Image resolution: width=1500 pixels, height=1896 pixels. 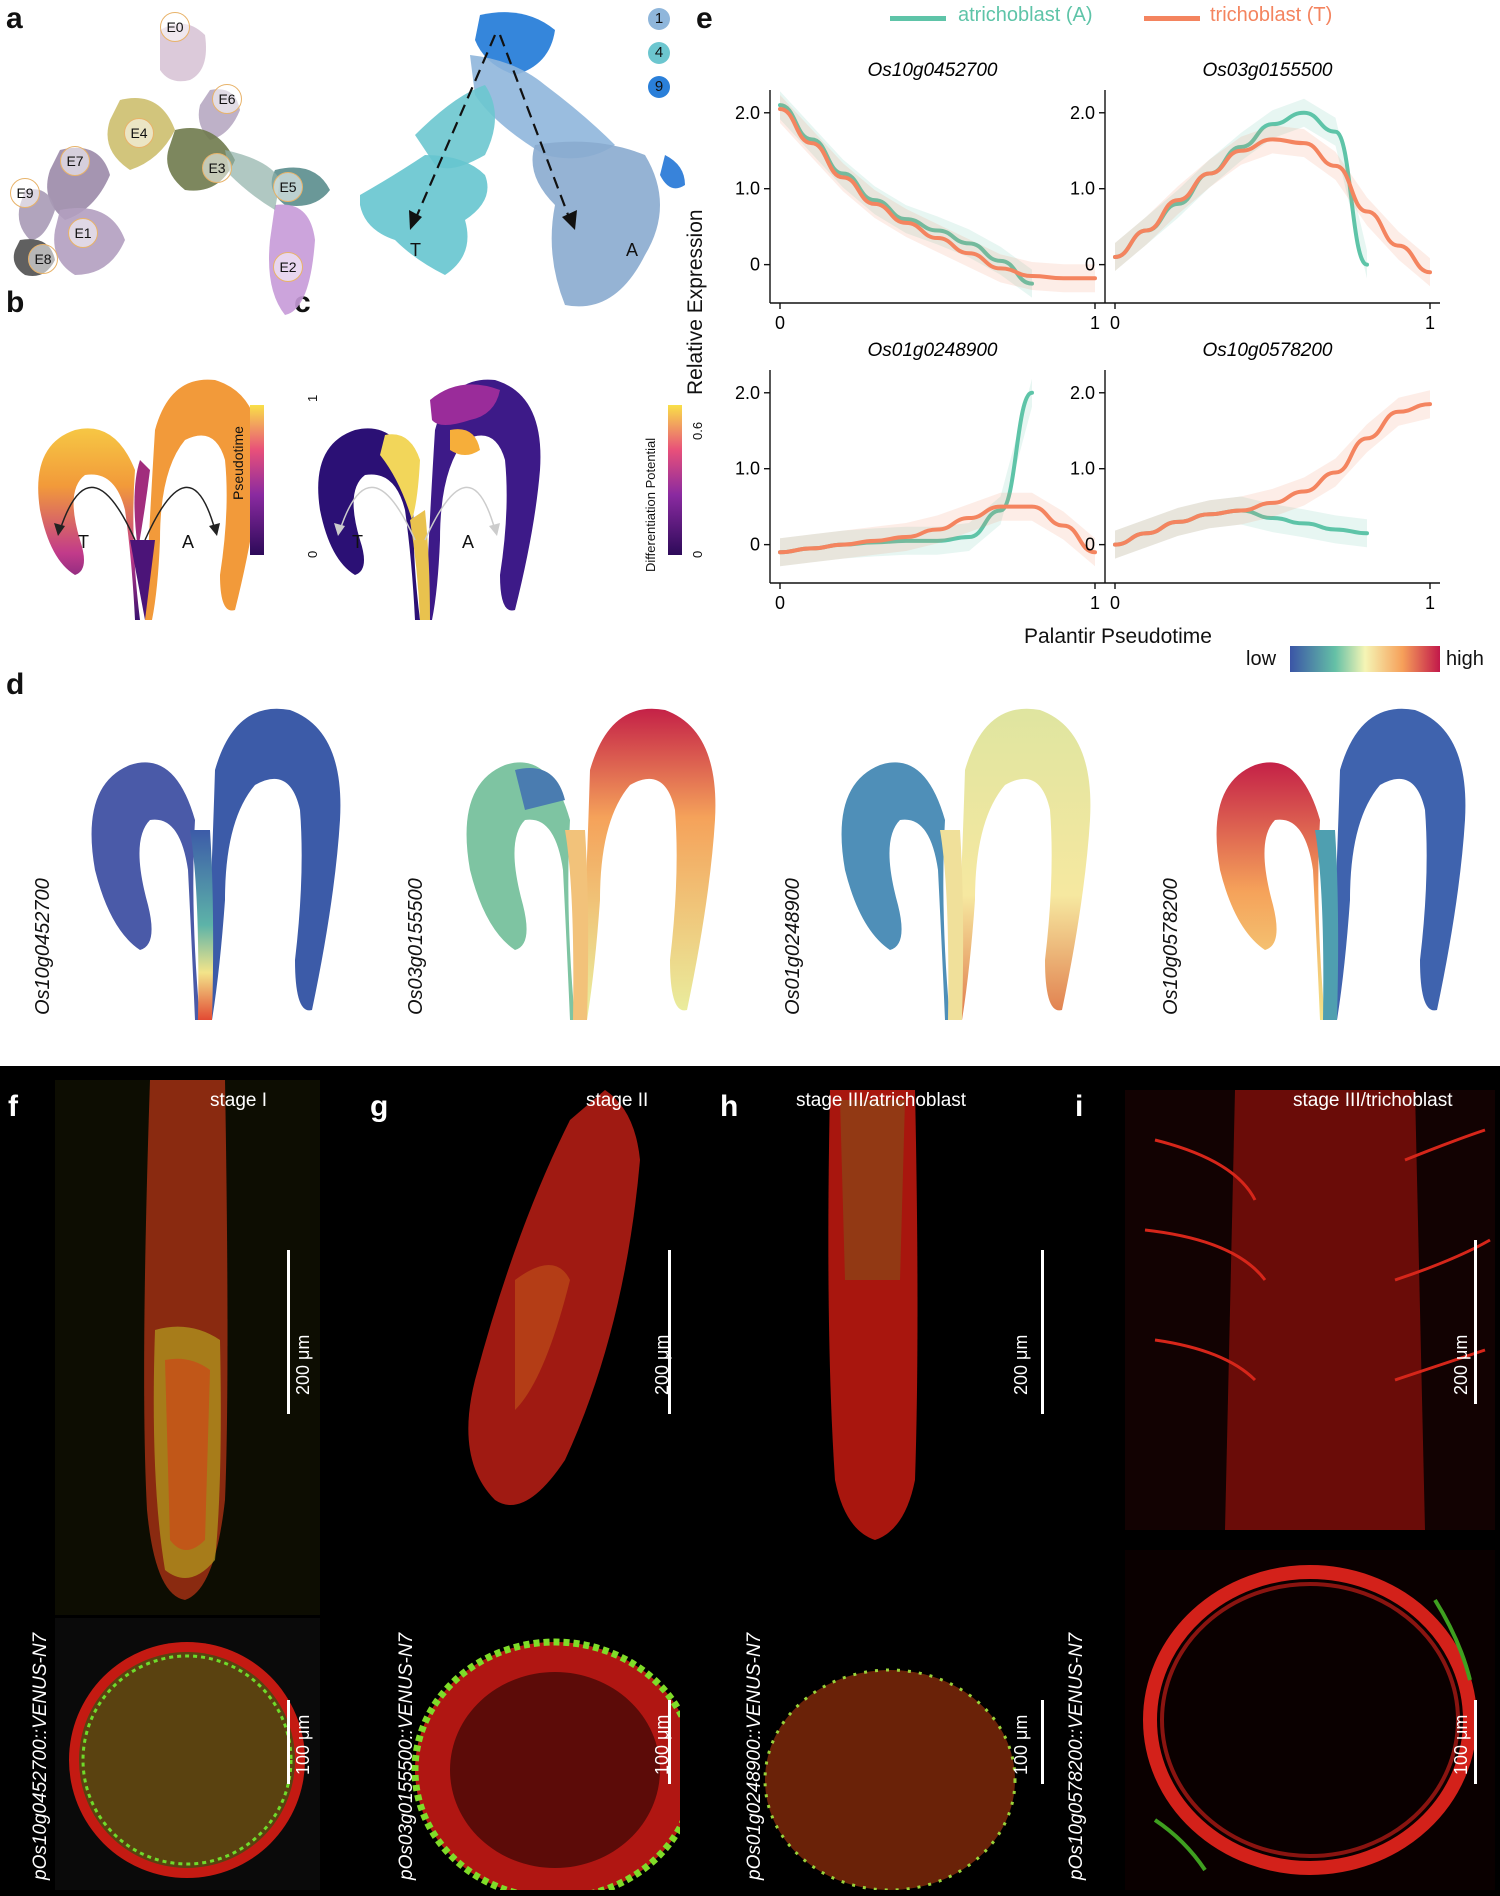 I want to click on panel-label-h: h, so click(x=729, y=1106).